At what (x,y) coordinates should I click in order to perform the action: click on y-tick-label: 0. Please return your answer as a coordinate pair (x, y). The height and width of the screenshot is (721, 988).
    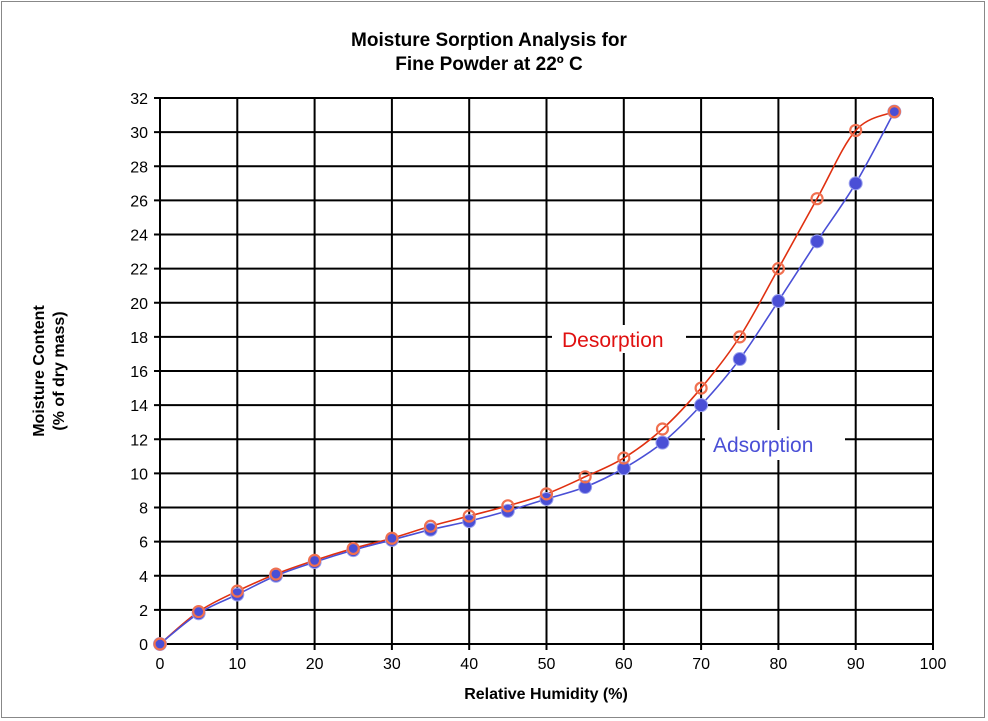
    Looking at the image, I should click on (143, 645).